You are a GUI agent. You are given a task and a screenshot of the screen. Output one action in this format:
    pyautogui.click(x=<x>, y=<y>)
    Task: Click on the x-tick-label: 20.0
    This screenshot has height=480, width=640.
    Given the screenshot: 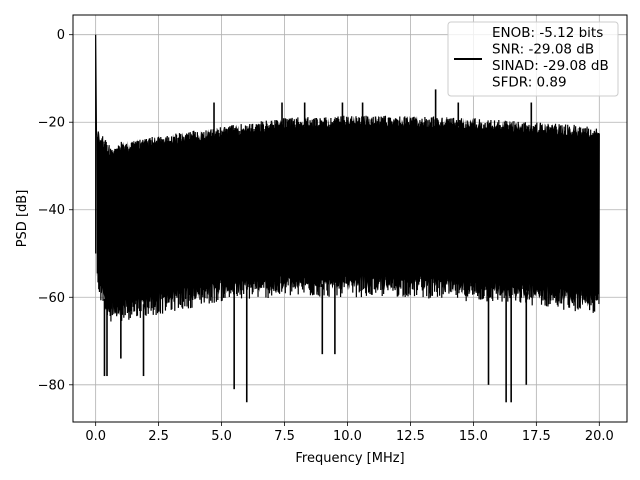 What is the action you would take?
    pyautogui.click(x=599, y=436)
    